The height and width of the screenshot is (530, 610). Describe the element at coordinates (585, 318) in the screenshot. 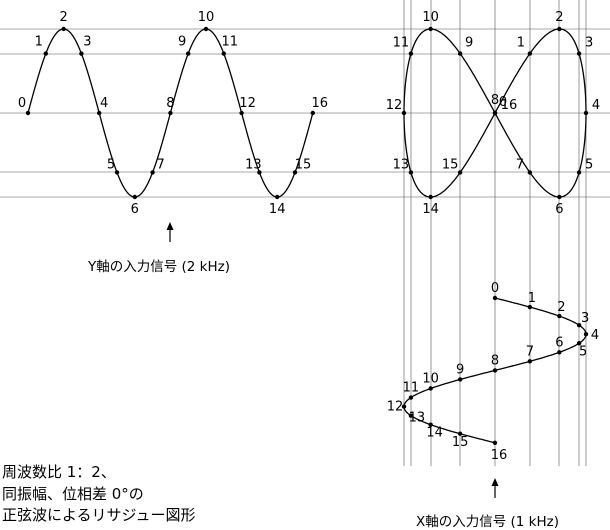

I see `x-signal-point-label: 3` at that location.